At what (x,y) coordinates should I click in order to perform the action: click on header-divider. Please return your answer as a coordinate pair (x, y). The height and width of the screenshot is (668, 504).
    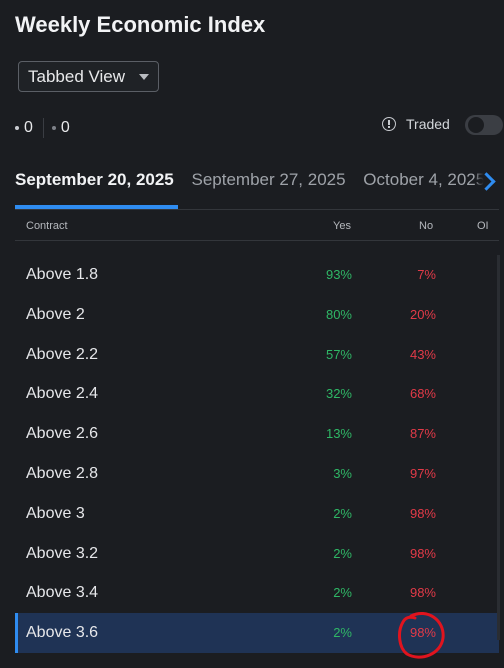
    Looking at the image, I should click on (257, 240).